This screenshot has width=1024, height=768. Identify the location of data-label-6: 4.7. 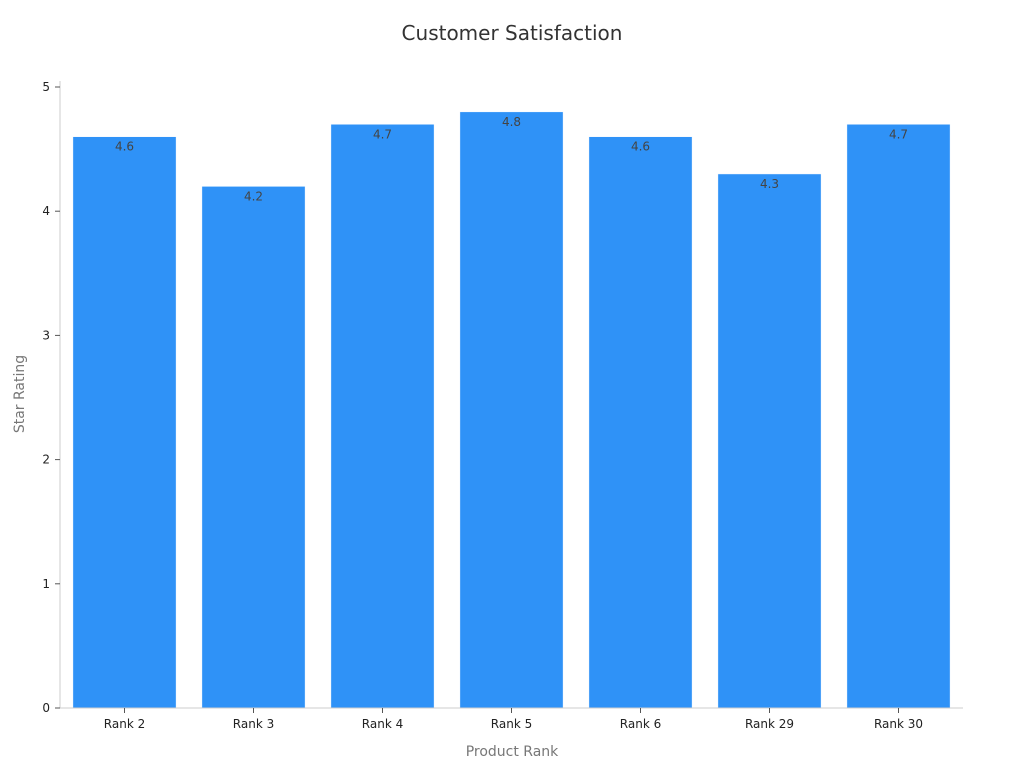
(898, 134).